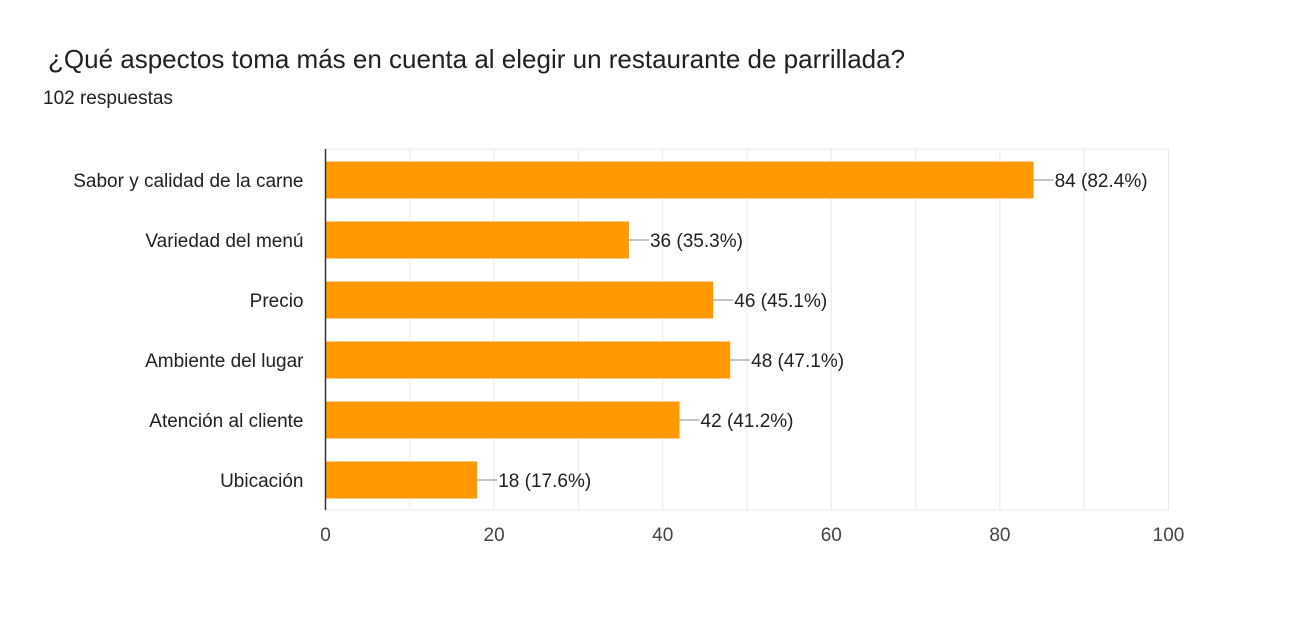 This screenshot has width=1299, height=617. Describe the element at coordinates (747, 421) in the screenshot. I see `data-label: 42 (41.2%)` at that location.